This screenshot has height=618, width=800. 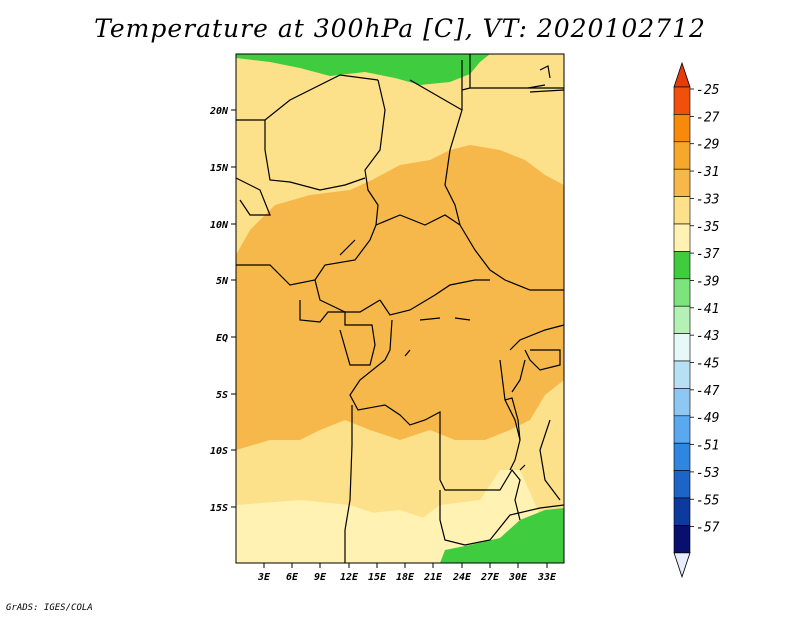 I want to click on grads-credit: GrADS: IGES/COLA, so click(x=49, y=608).